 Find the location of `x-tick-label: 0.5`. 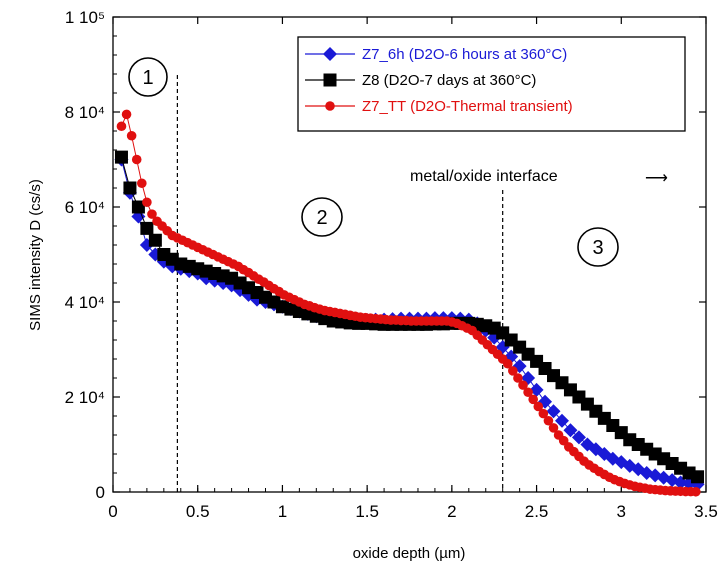

x-tick-label: 0.5 is located at coordinates (198, 511).